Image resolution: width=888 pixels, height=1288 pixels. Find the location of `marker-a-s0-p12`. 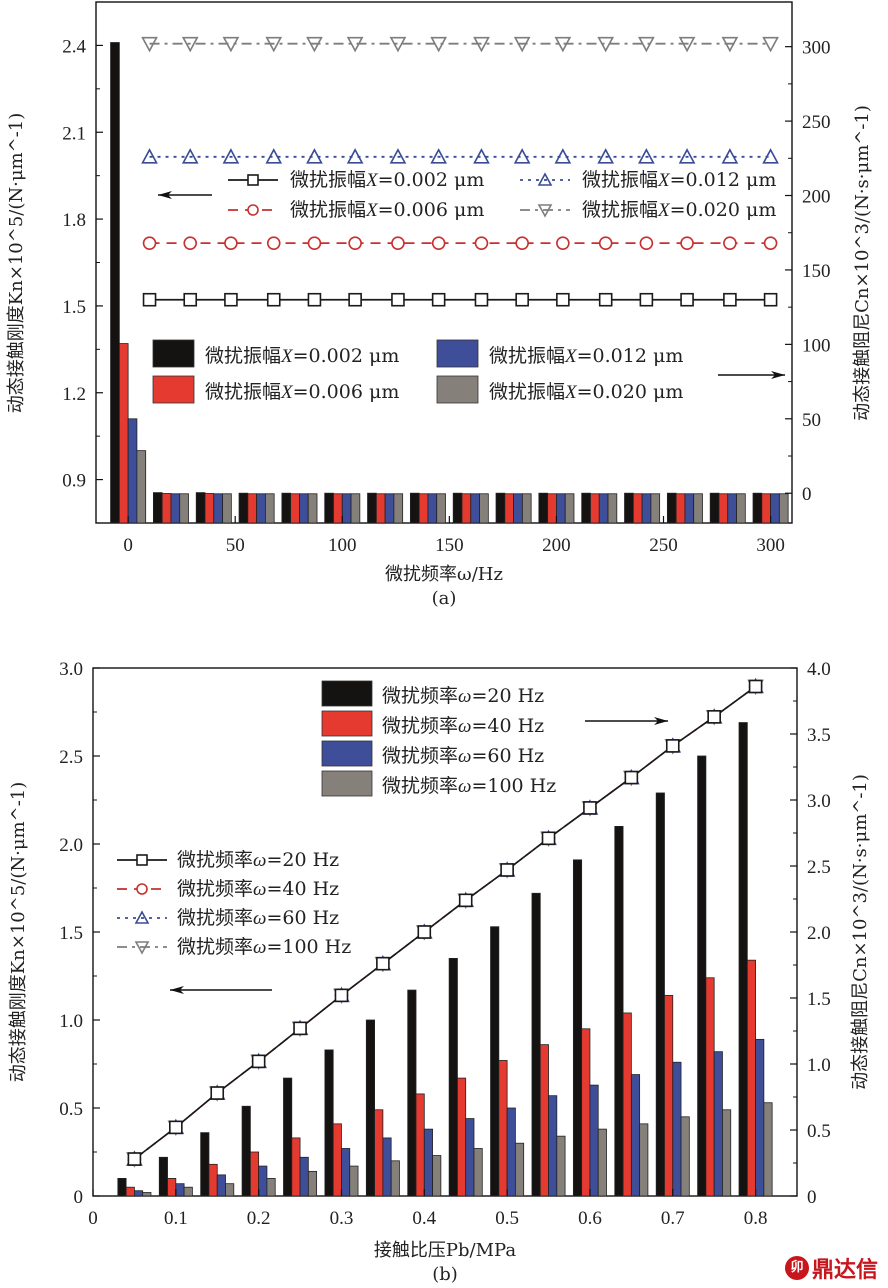

marker-a-s0-p12 is located at coordinates (646, 299).